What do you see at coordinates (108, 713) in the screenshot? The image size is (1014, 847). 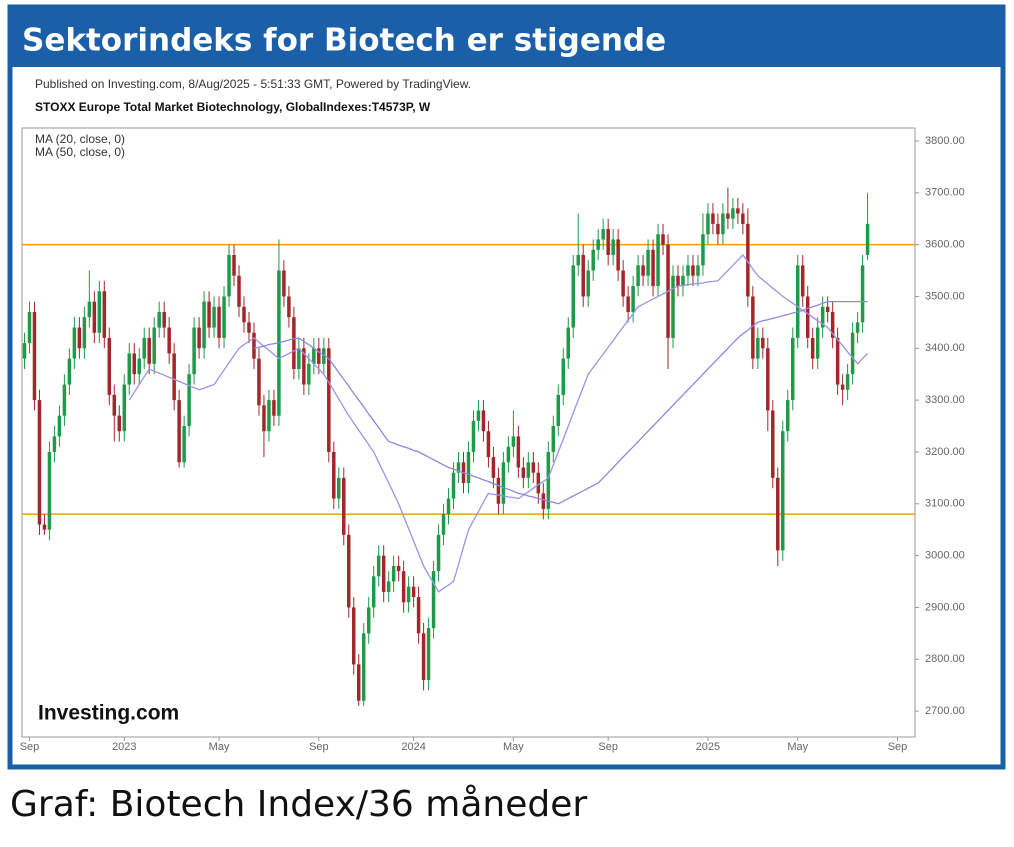 I see `logo: Investing.com` at bounding box center [108, 713].